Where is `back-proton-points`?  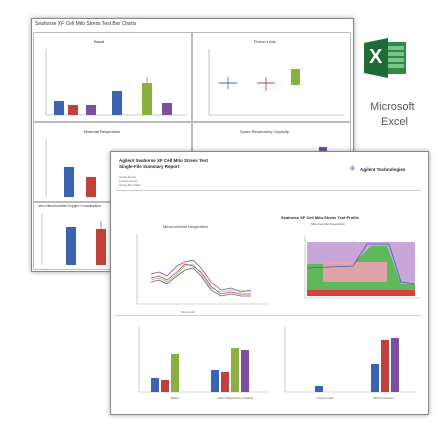 back-proton-points is located at coordinates (276, 82).